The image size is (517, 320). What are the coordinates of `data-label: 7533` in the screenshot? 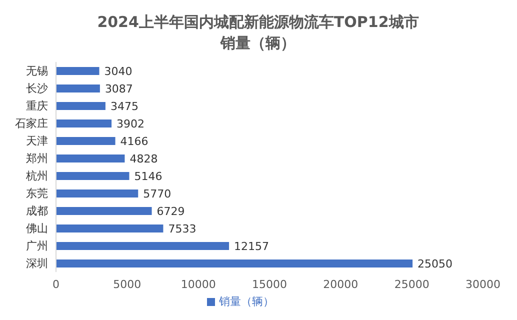 It's located at (182, 229).